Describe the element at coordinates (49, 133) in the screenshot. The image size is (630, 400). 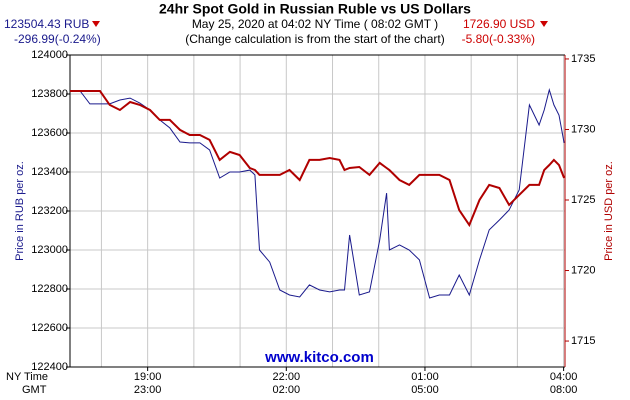
I see `y-tick-label: 123600` at that location.